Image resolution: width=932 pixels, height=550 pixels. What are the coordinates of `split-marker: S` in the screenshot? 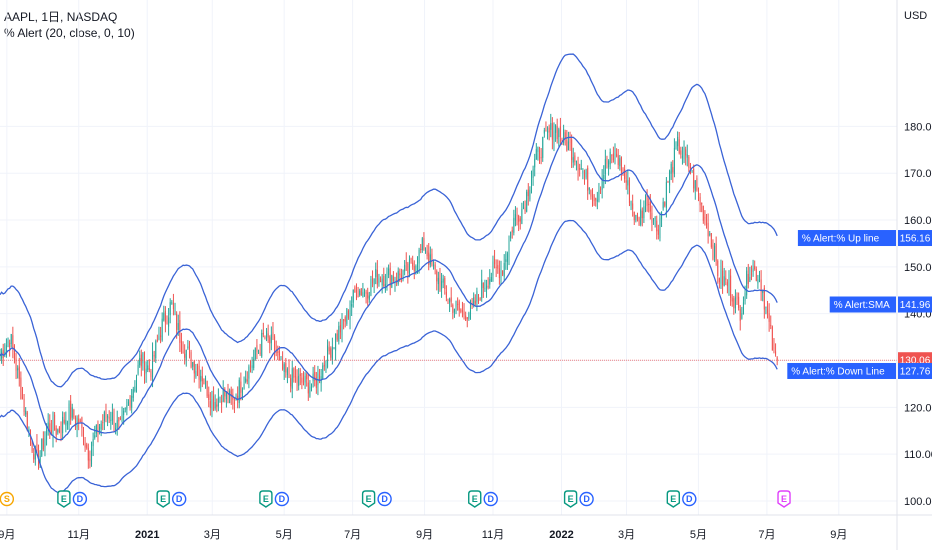 It's located at (7, 499).